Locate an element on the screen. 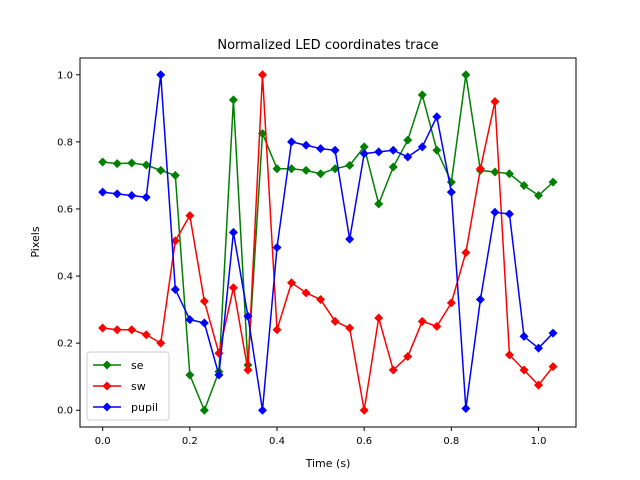 Image resolution: width=640 pixels, height=480 pixels. legend-marker-se is located at coordinates (107, 365).